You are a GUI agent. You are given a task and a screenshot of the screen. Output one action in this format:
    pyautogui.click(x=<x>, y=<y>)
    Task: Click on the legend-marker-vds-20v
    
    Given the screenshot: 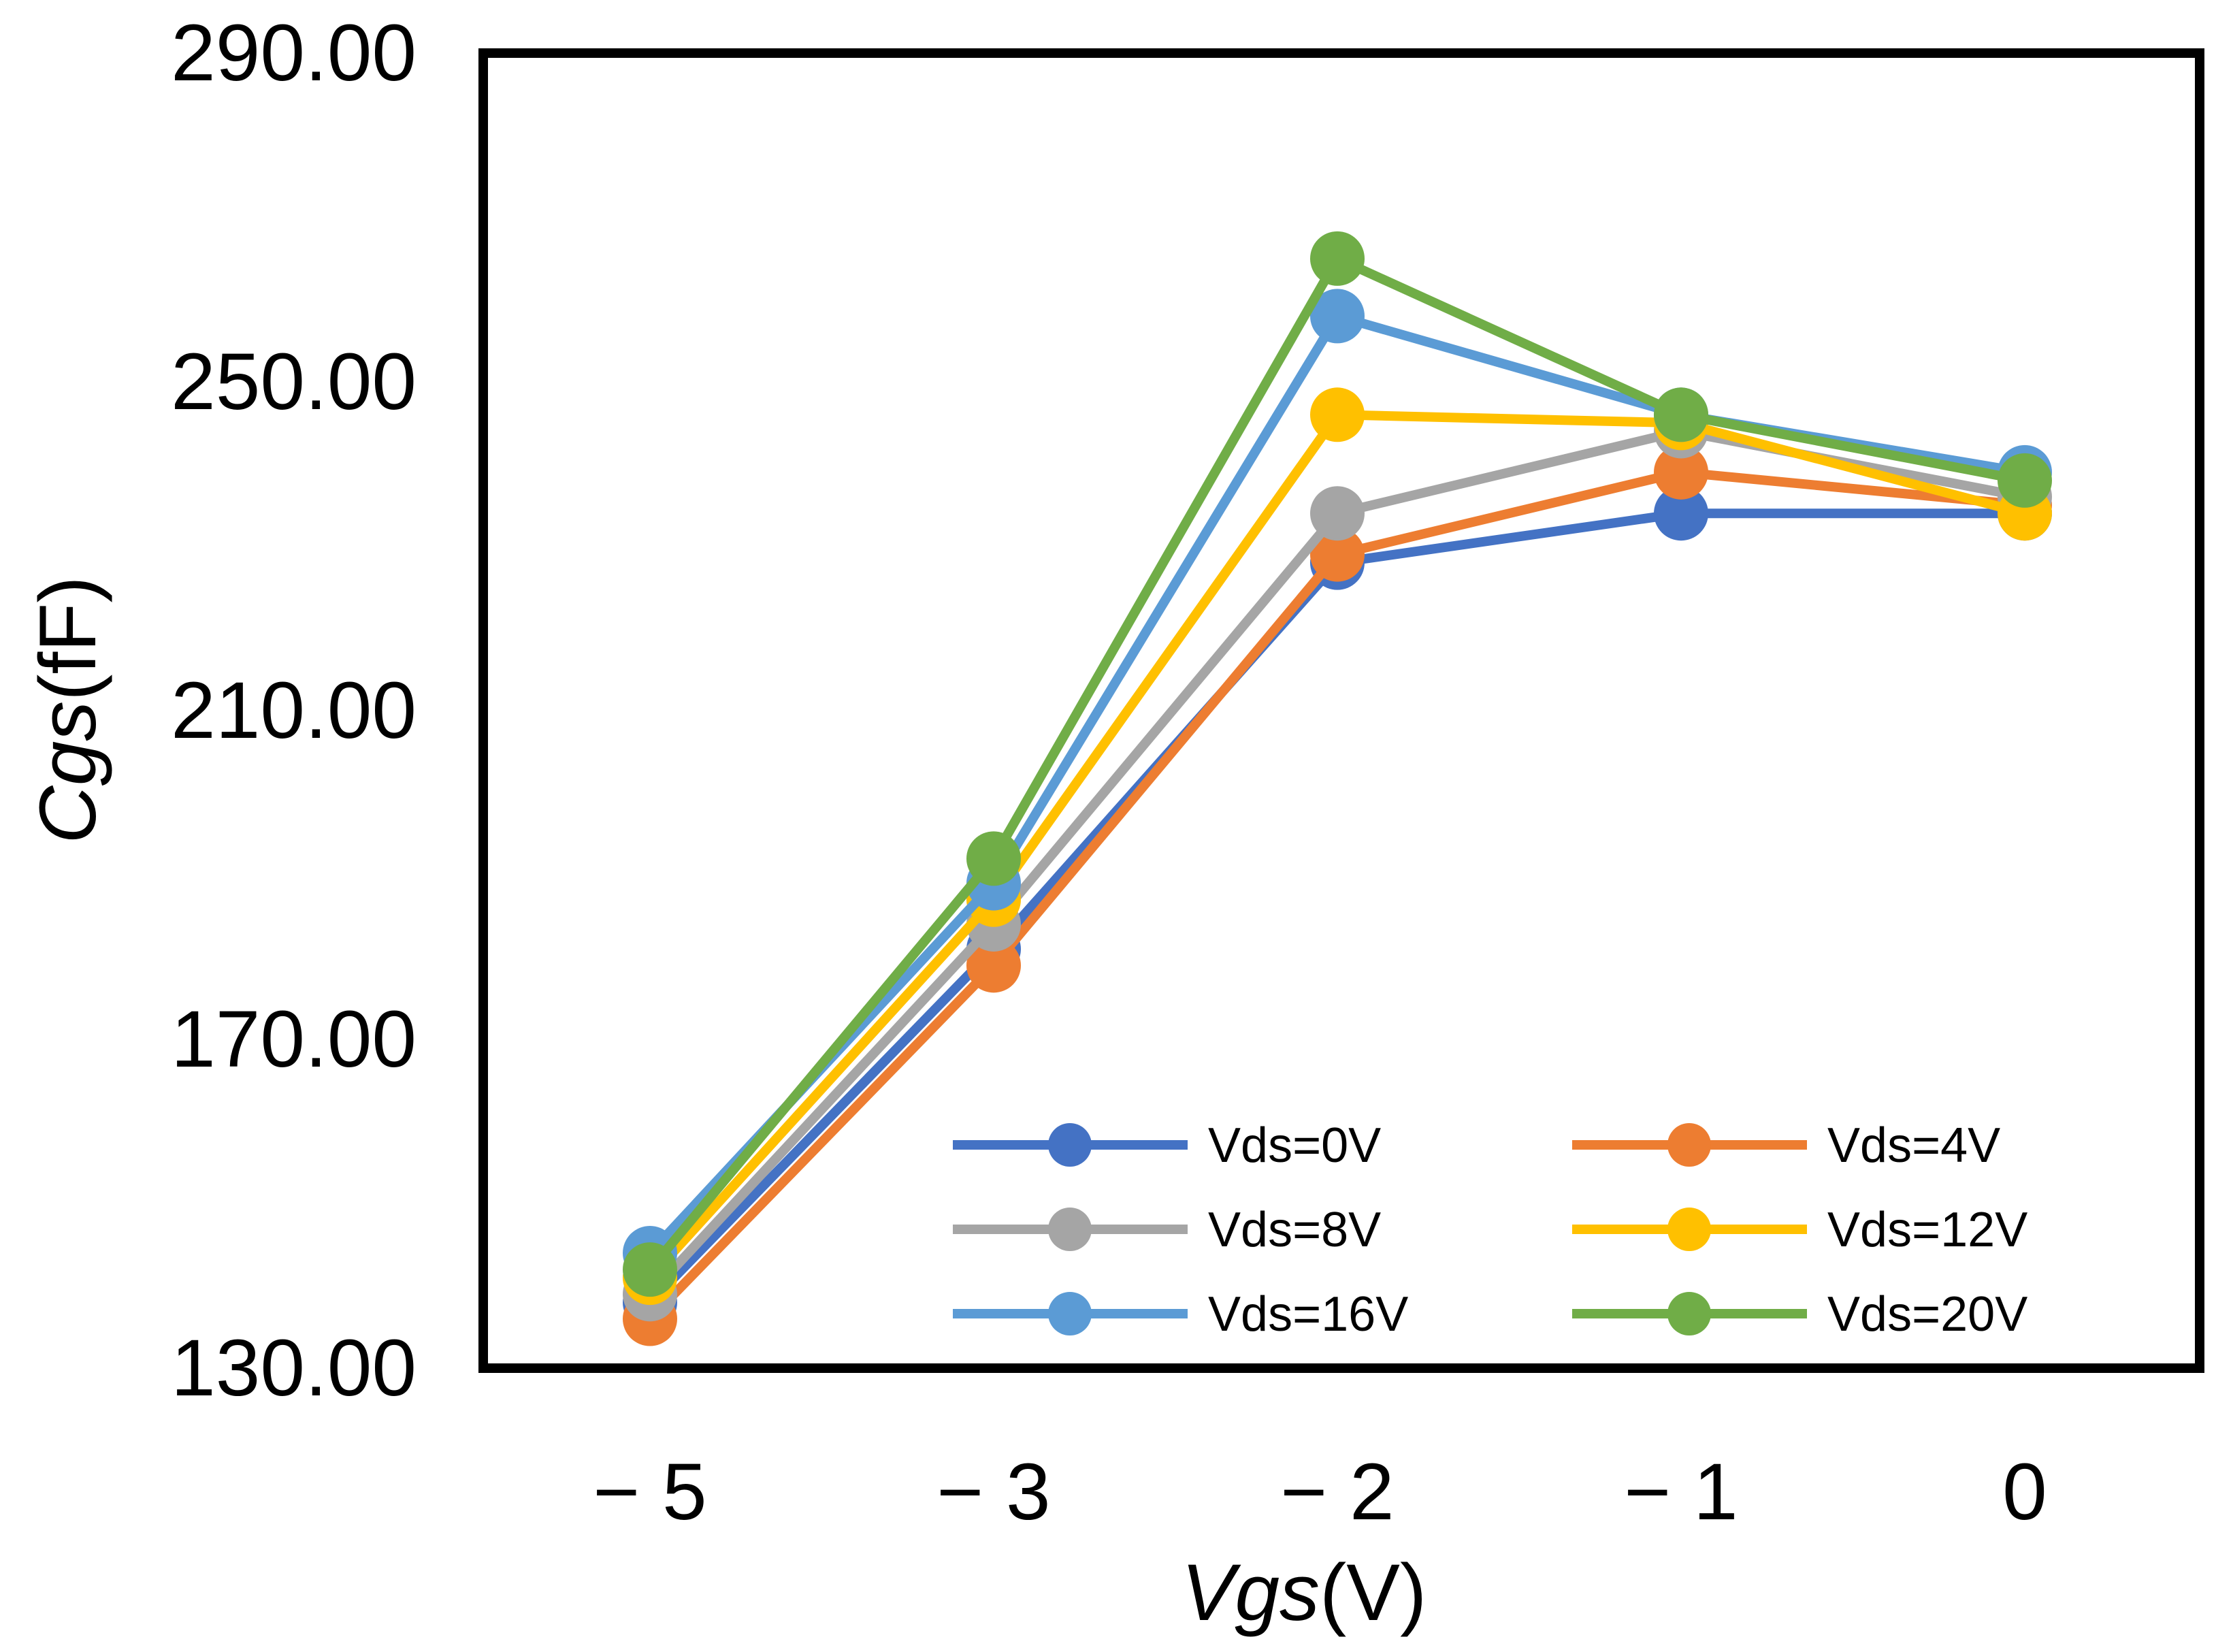 What is the action you would take?
    pyautogui.click(x=1689, y=1313)
    